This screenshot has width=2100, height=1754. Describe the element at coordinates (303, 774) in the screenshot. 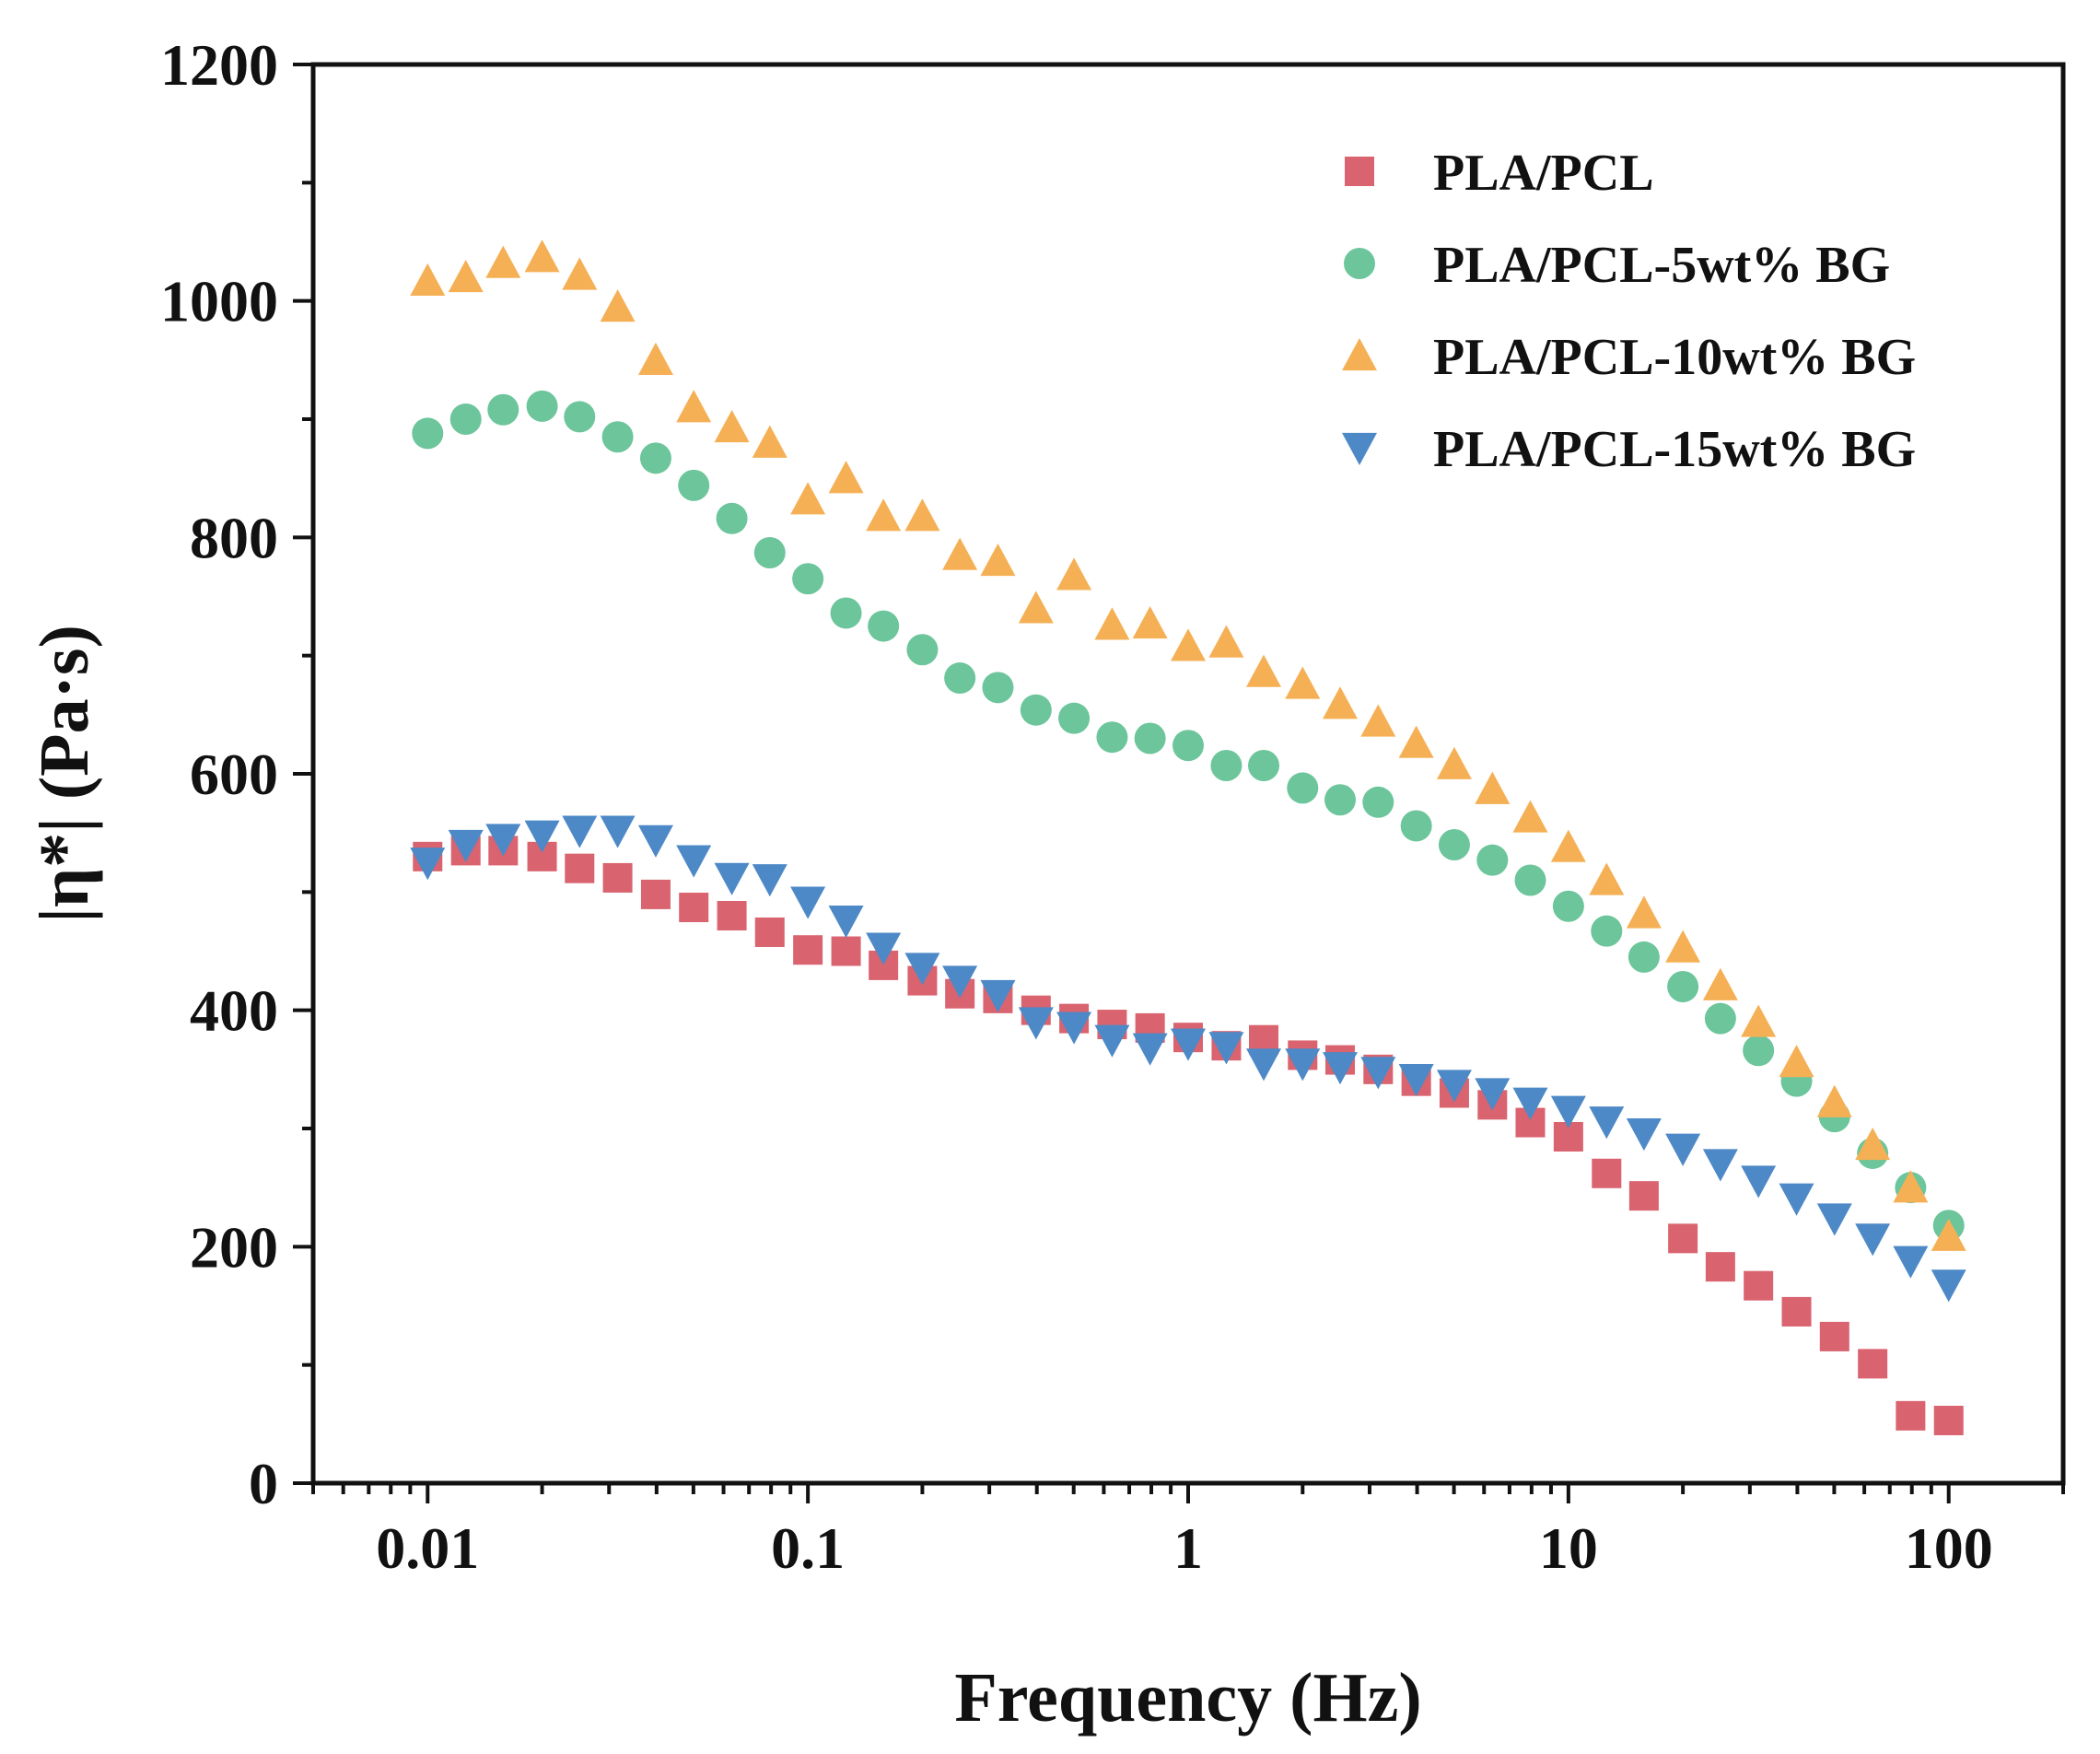

I see `y-axis-ticks` at that location.